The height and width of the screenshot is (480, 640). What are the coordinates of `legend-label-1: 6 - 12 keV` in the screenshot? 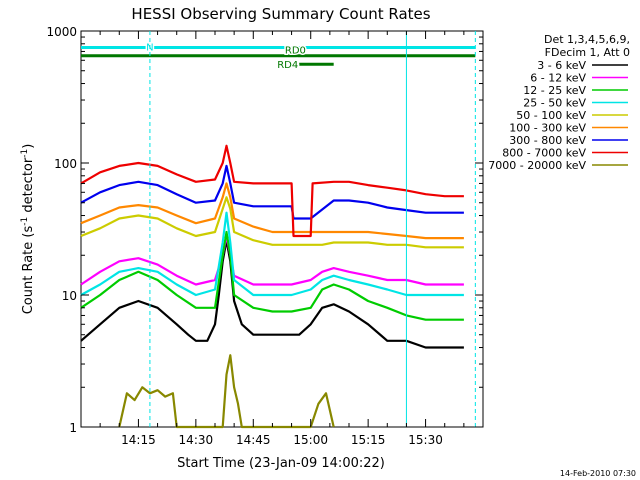 It's located at (558, 78).